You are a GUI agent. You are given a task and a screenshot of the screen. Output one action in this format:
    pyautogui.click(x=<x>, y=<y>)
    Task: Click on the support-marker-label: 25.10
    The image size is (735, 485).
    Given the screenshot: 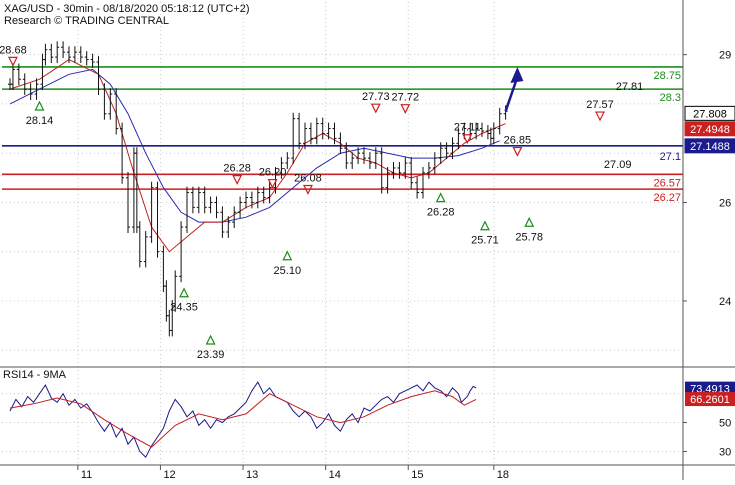 What is the action you would take?
    pyautogui.click(x=288, y=271)
    